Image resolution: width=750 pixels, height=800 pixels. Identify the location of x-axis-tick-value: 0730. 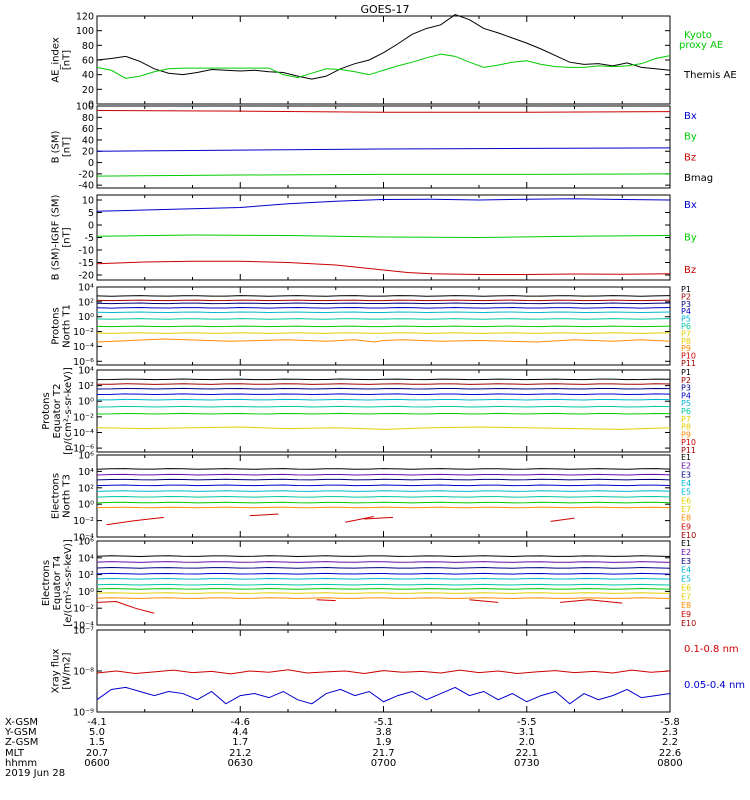
(526, 763).